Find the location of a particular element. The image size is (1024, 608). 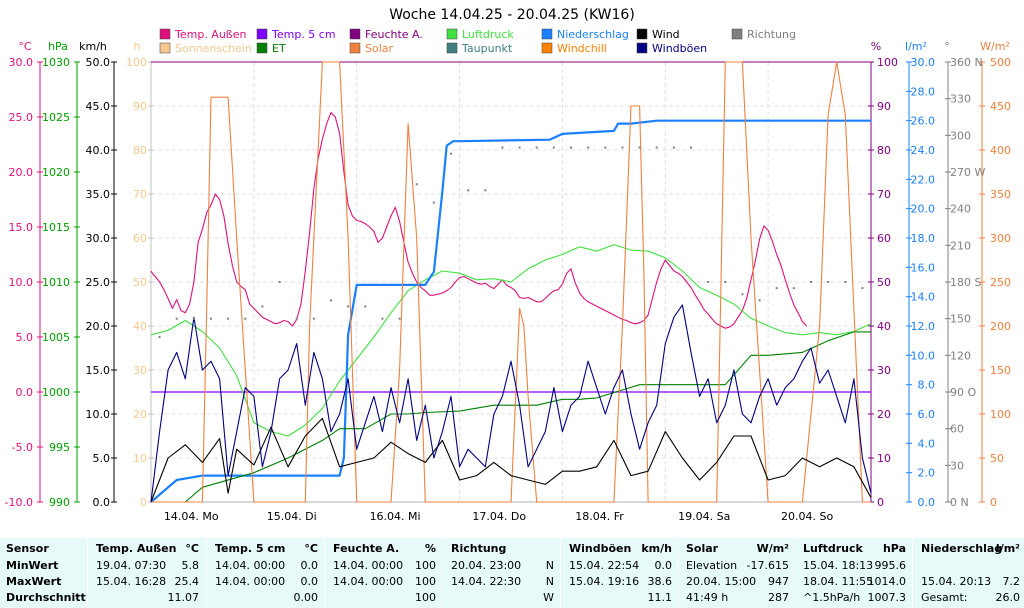

rain-unit-label: l/m² is located at coordinates (916, 46).